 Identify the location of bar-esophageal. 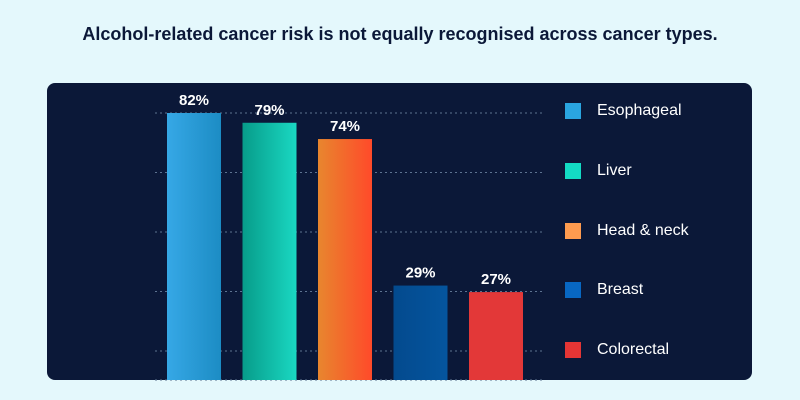
(194, 246).